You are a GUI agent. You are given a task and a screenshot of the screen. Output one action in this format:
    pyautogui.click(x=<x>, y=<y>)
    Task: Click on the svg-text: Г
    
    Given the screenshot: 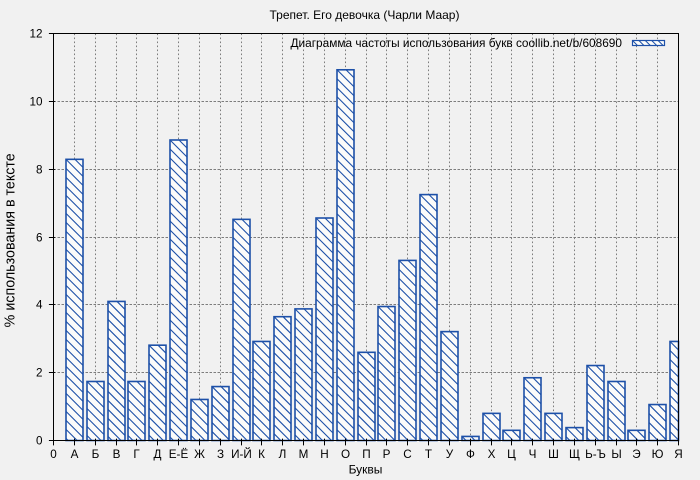 What is the action you would take?
    pyautogui.click(x=136, y=454)
    